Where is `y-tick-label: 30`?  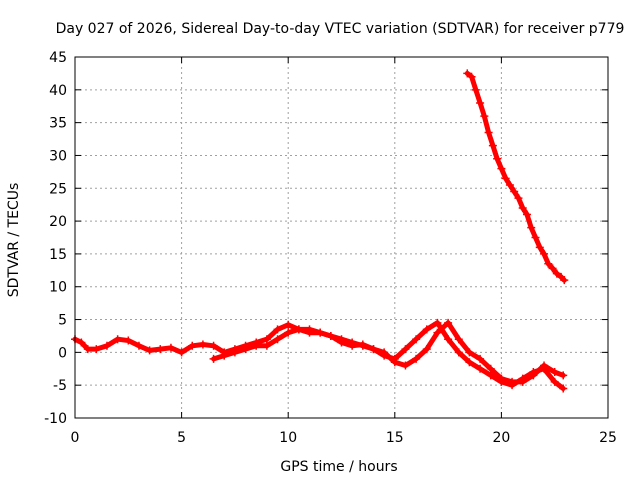 y-tick-label: 30 is located at coordinates (58, 156).